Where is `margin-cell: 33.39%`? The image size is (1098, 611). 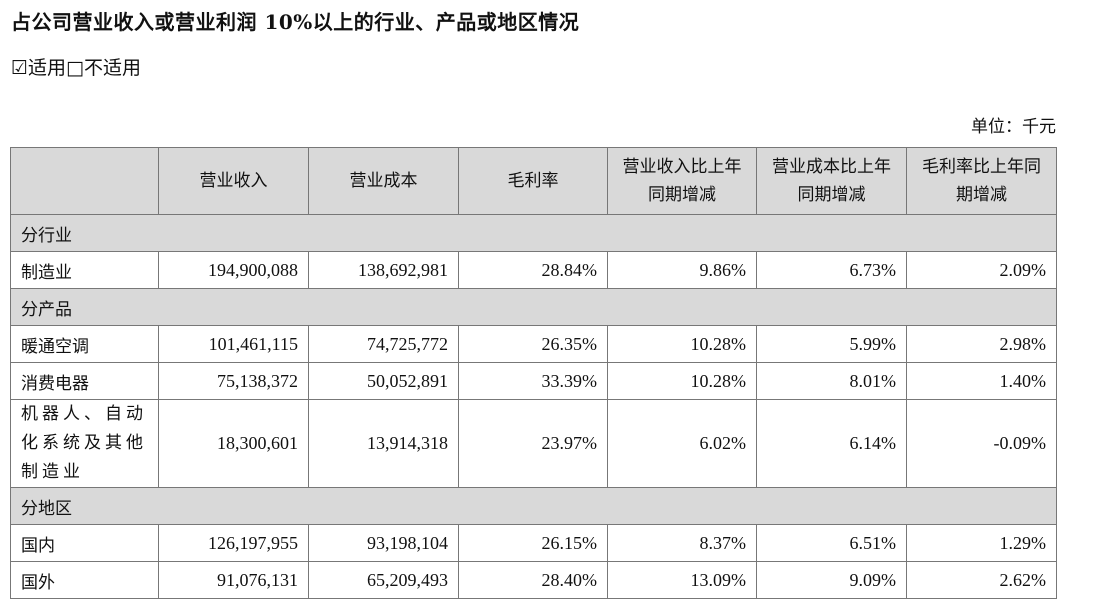 margin-cell: 33.39% is located at coordinates (533, 381).